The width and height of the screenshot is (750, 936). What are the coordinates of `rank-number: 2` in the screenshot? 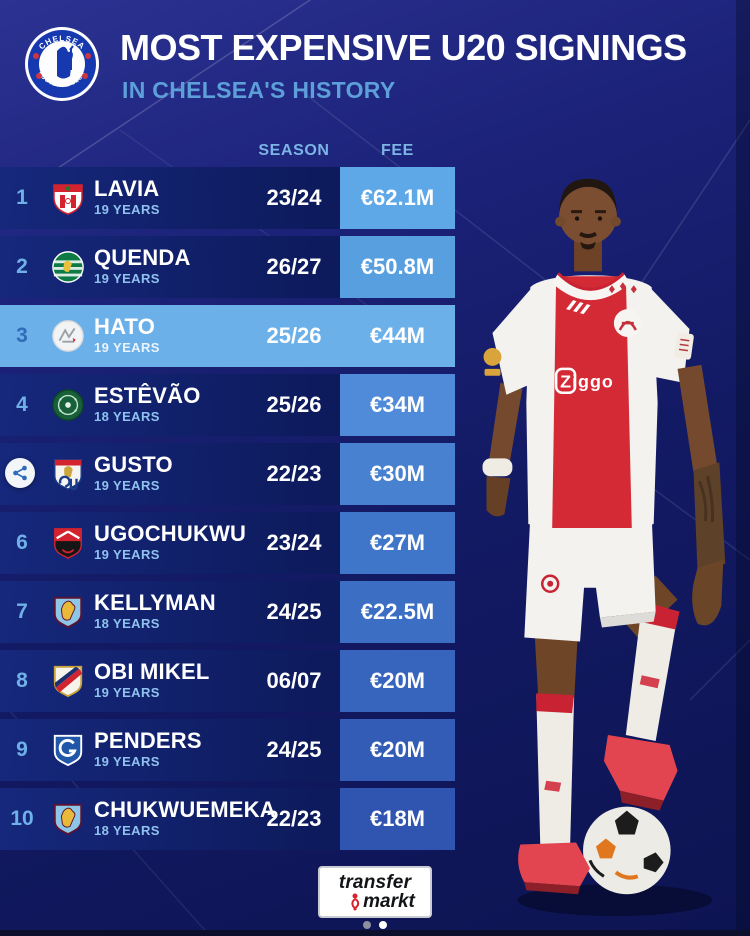 It's located at (22, 266).